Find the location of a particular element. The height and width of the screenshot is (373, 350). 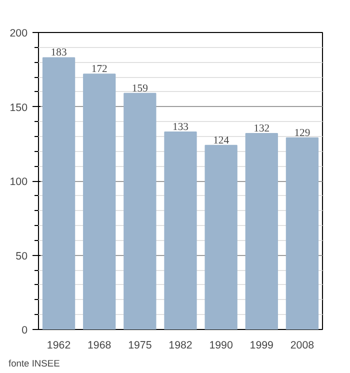

y-tick-label: 50 is located at coordinates (22, 256).